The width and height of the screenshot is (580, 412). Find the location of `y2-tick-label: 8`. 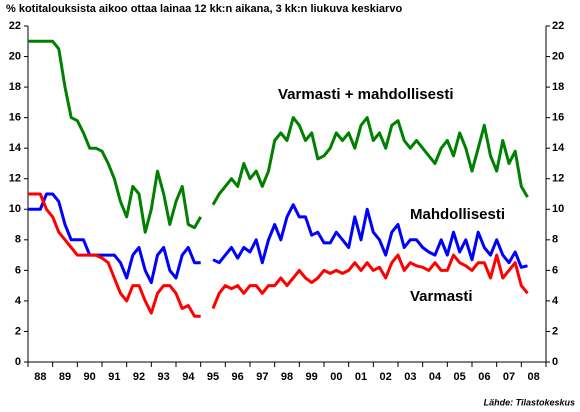

y2-tick-label: 8 is located at coordinates (555, 240).